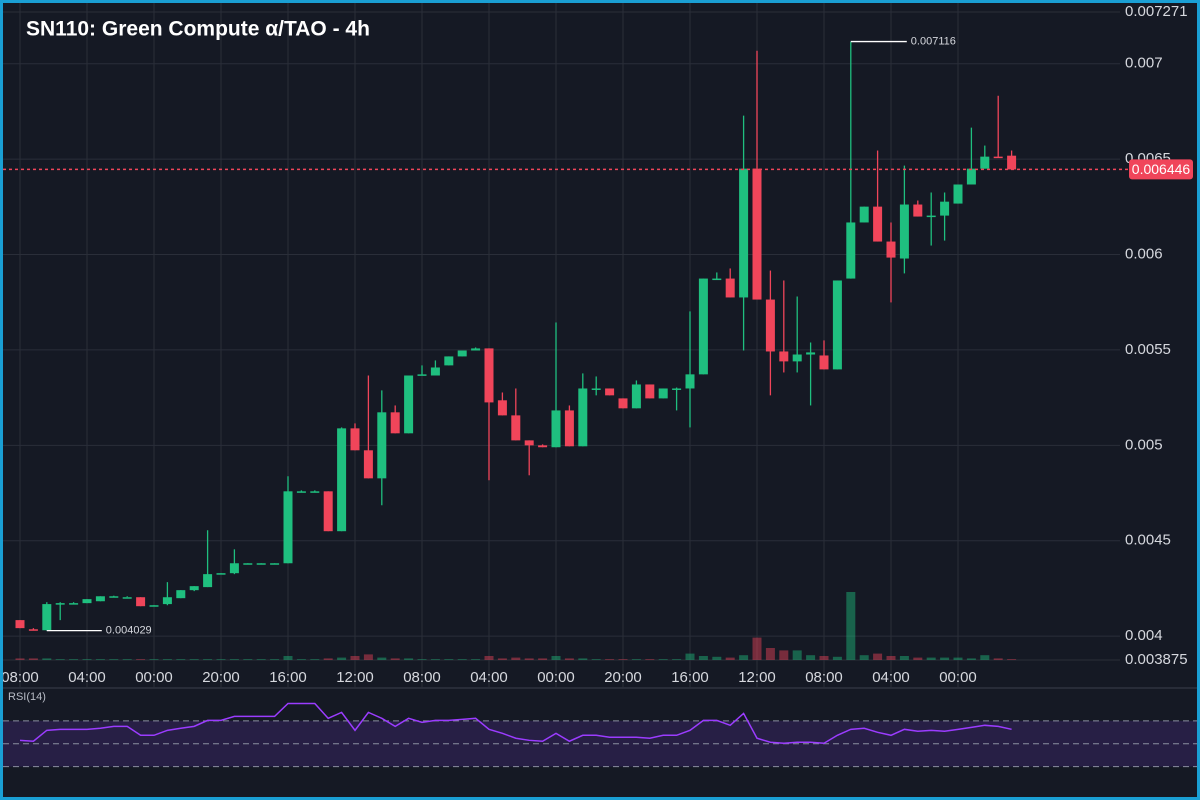 This screenshot has width=1200, height=800. What do you see at coordinates (87, 677) in the screenshot?
I see `x-tick-label: 04:00` at bounding box center [87, 677].